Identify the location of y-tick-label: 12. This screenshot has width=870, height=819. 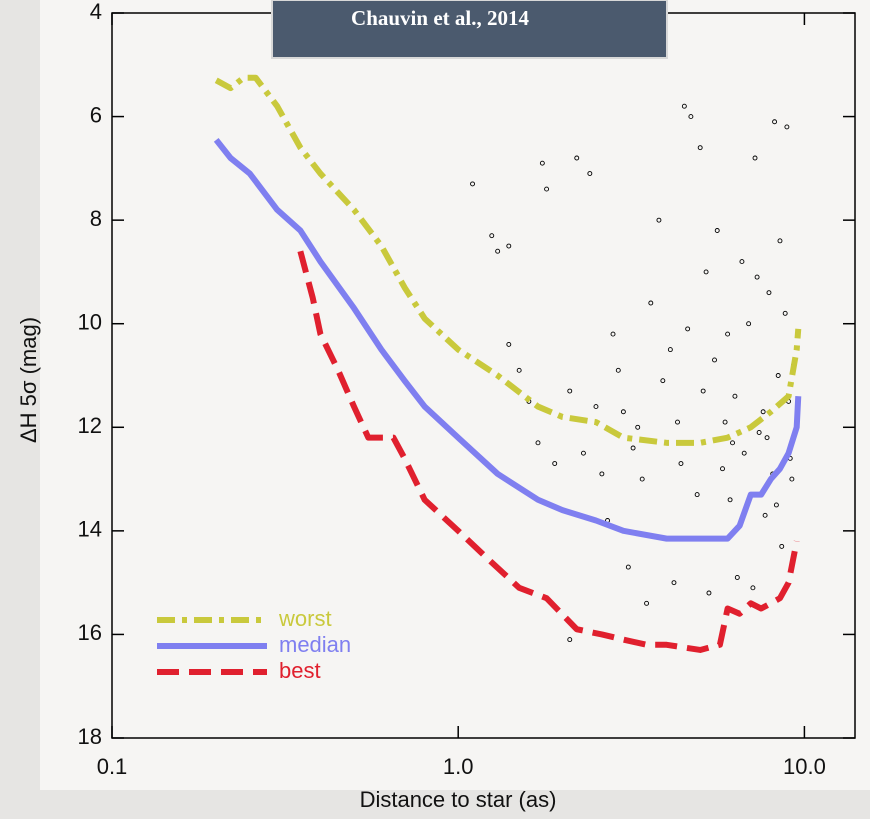
(90, 425).